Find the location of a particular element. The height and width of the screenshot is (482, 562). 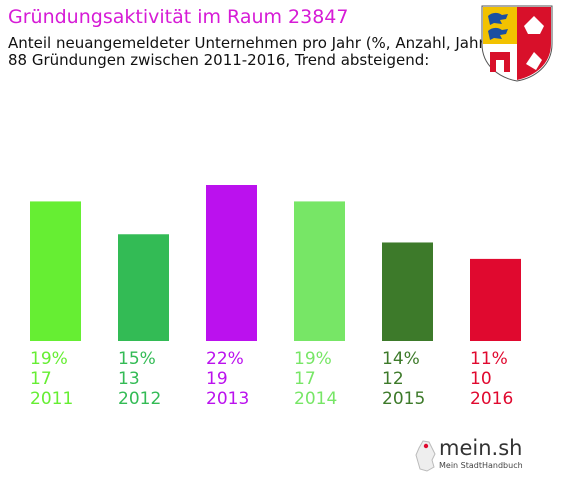

percent-label-2012: 15% is located at coordinates (137, 359).